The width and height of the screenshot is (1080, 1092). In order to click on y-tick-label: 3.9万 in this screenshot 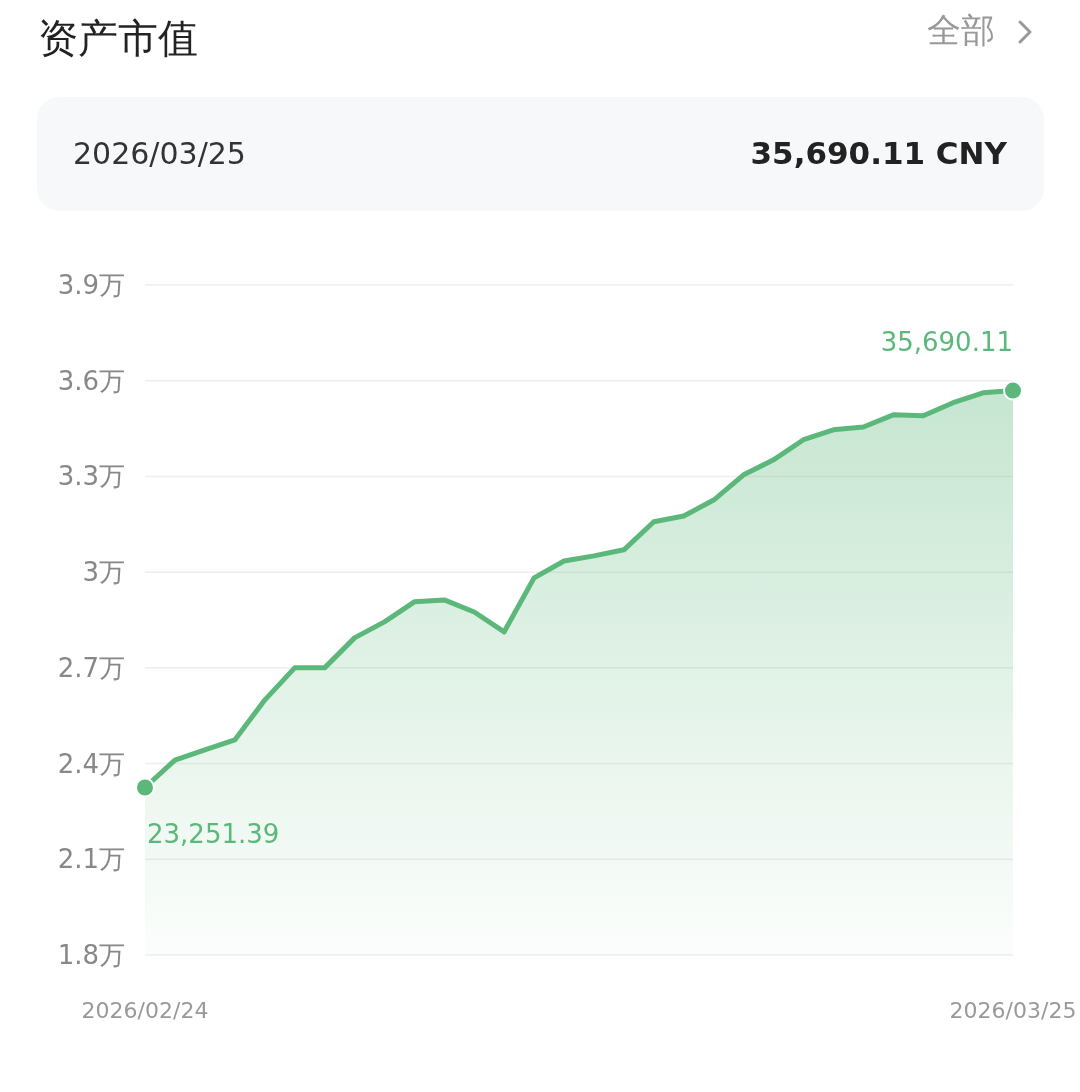, I will do `click(91, 285)`.